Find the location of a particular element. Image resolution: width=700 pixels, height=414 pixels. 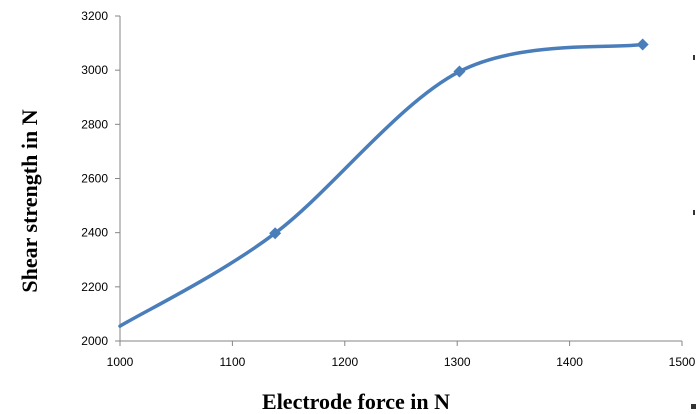

x-axis-ticks: 1000 1100 1200 1300 1400 1500 is located at coordinates (401, 355).